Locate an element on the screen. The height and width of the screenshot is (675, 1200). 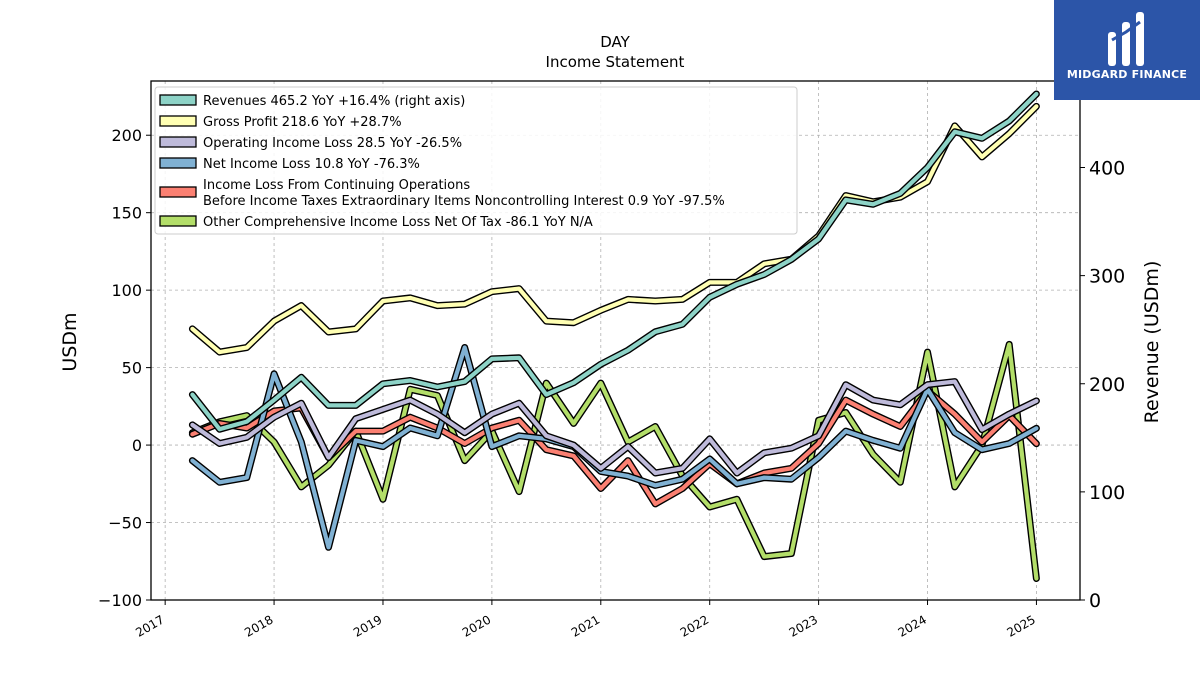
legend-label: Gross Profit 218.6 YoY +28.7% is located at coordinates (302, 122).